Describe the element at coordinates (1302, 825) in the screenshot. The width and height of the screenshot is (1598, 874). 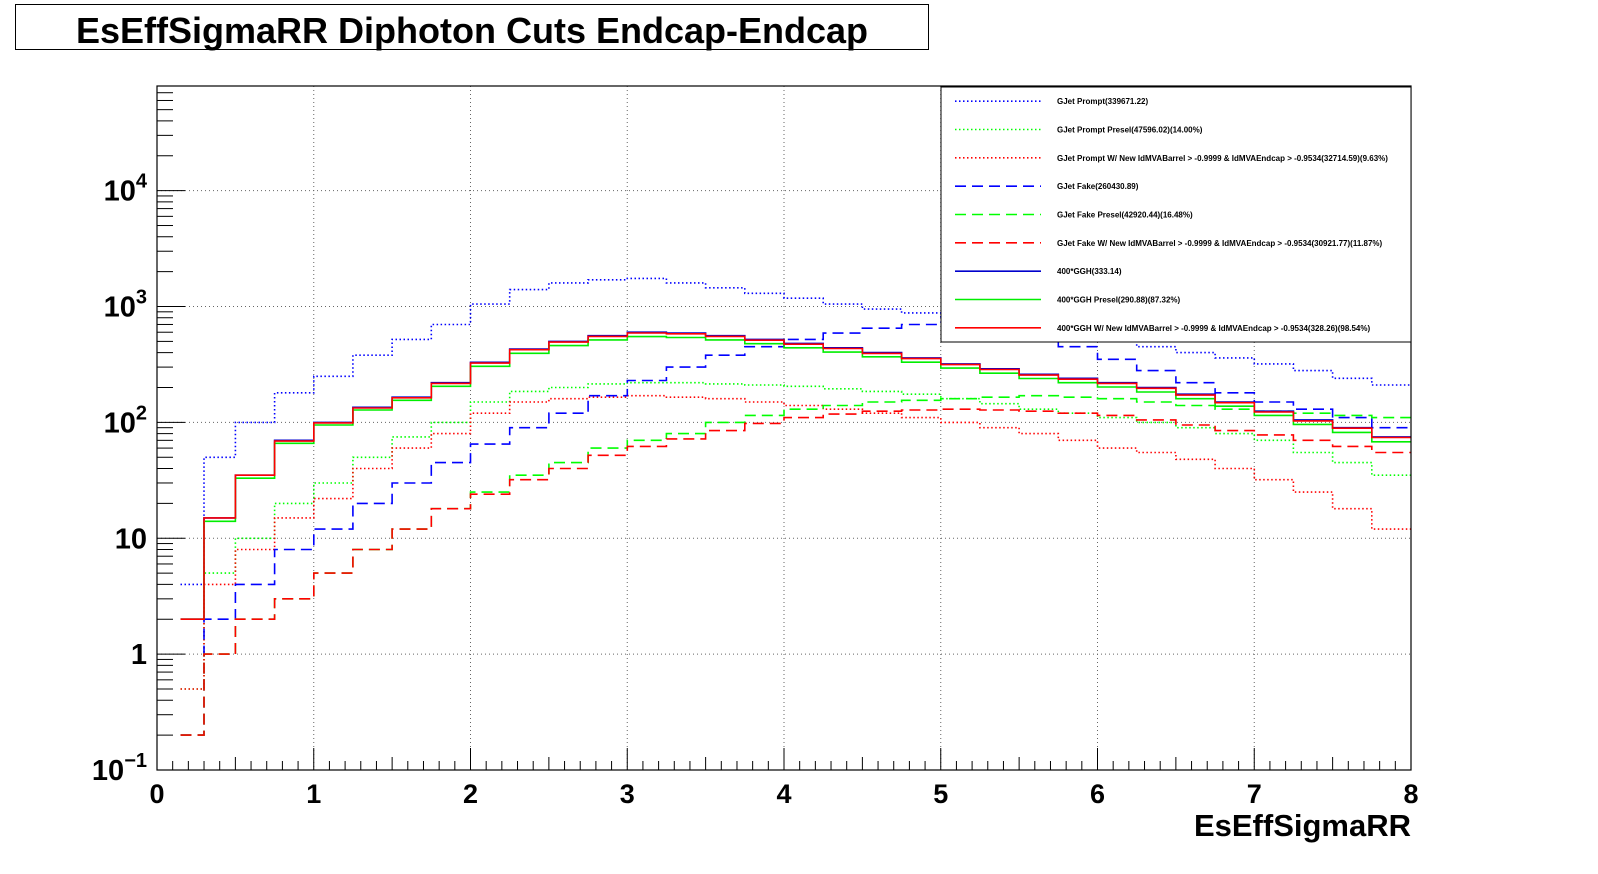
I see `x-axis-title: EsEffSigmaRR` at that location.